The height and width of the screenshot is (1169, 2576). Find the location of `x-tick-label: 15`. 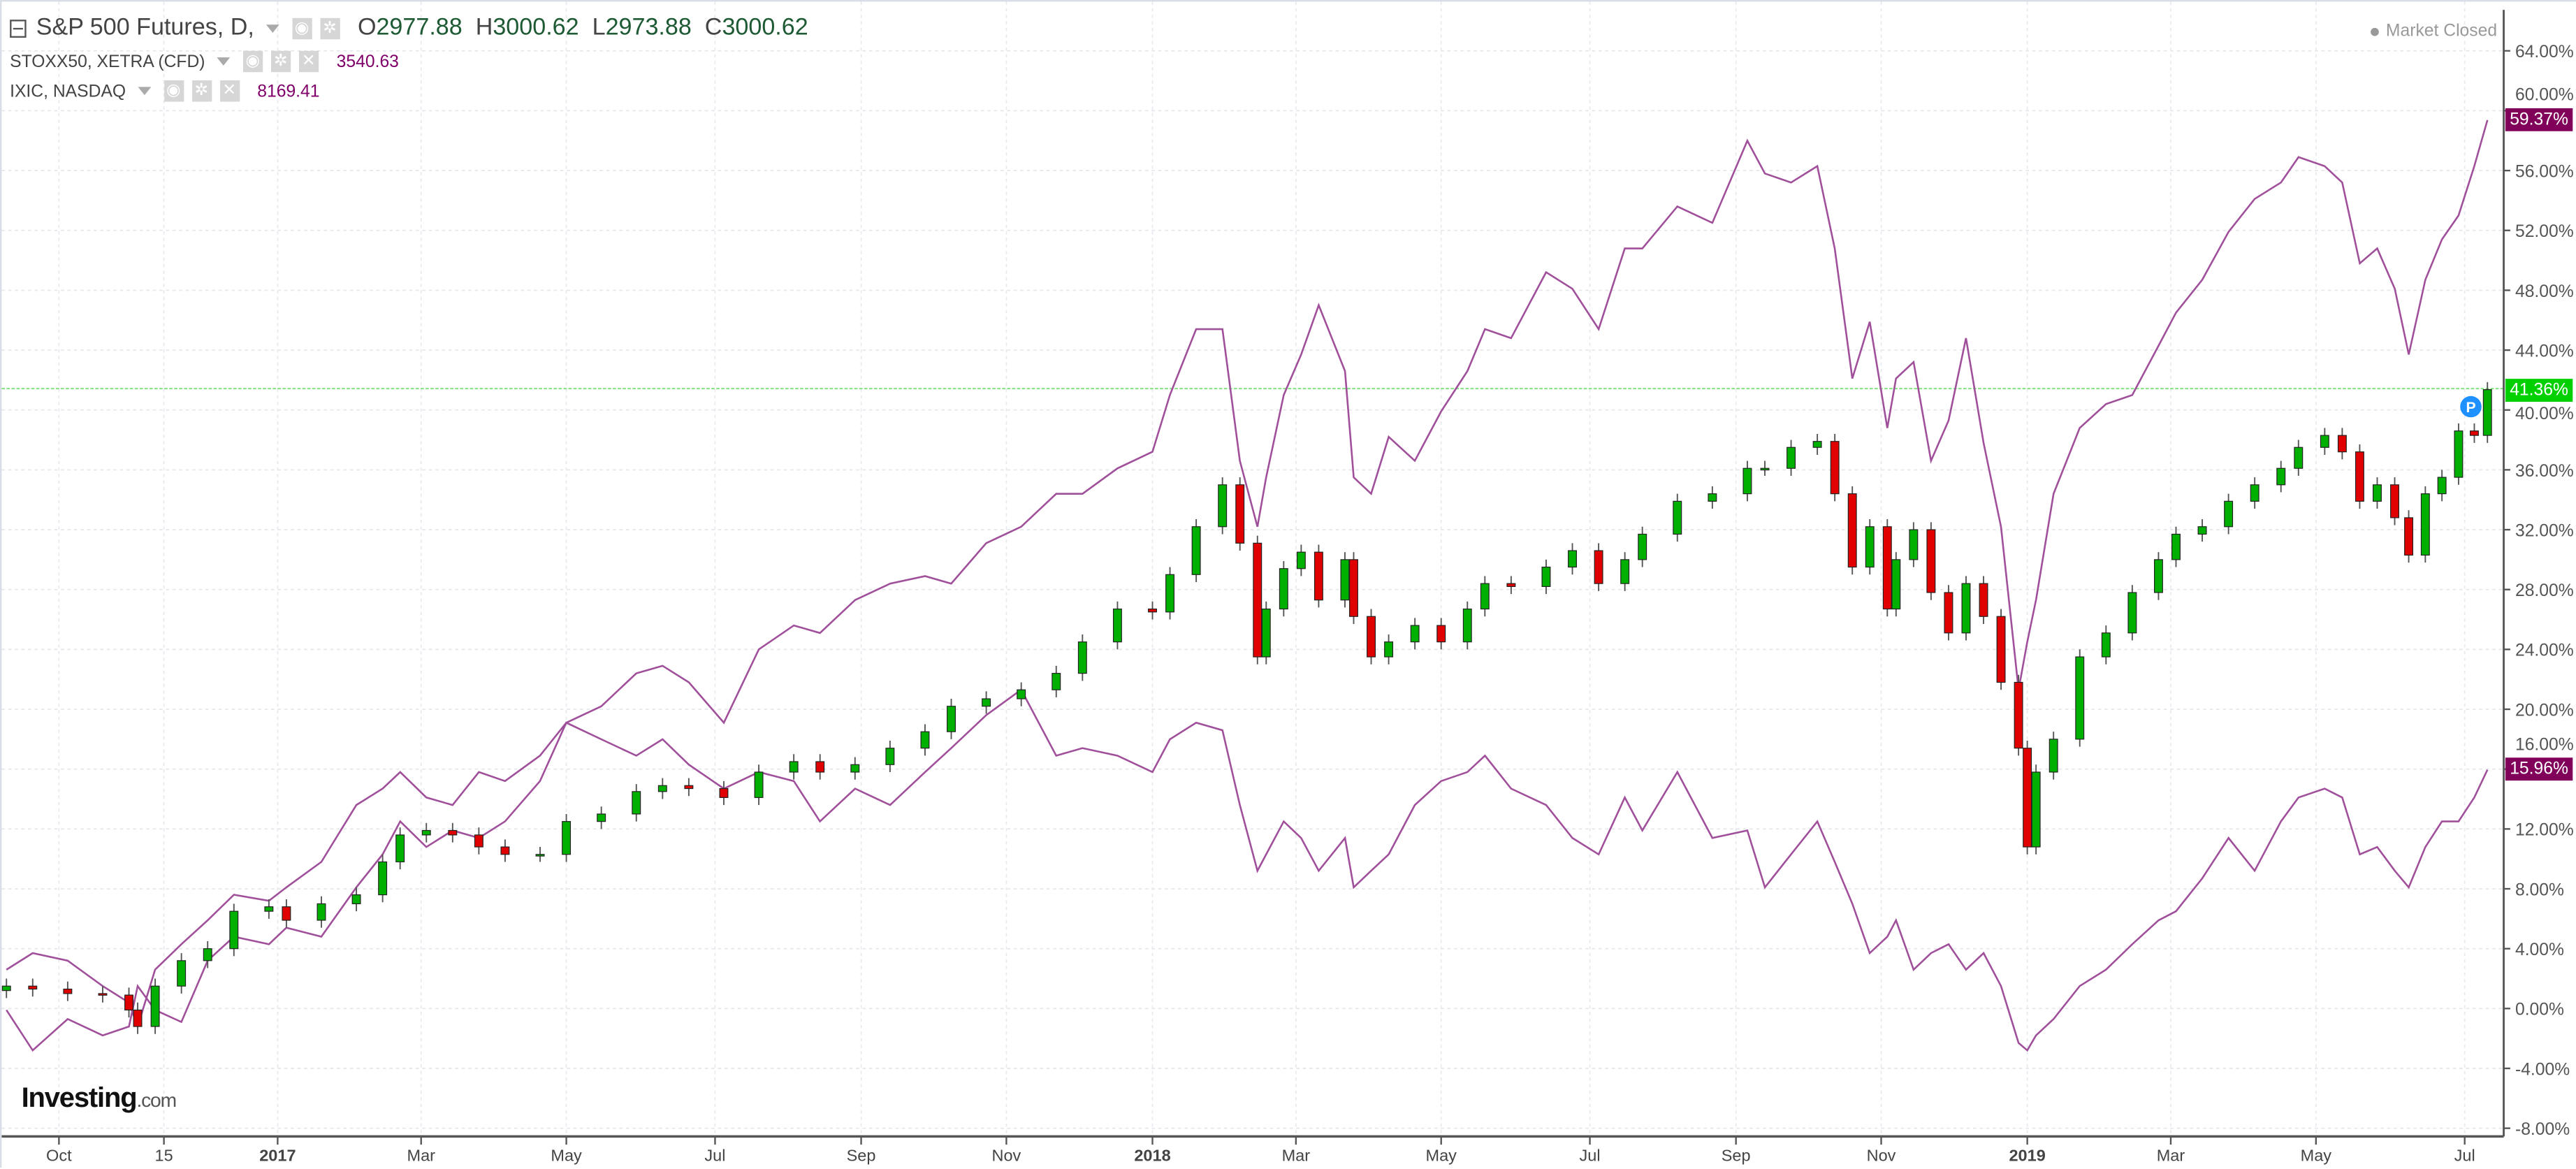

x-tick-label: 15 is located at coordinates (164, 1156).